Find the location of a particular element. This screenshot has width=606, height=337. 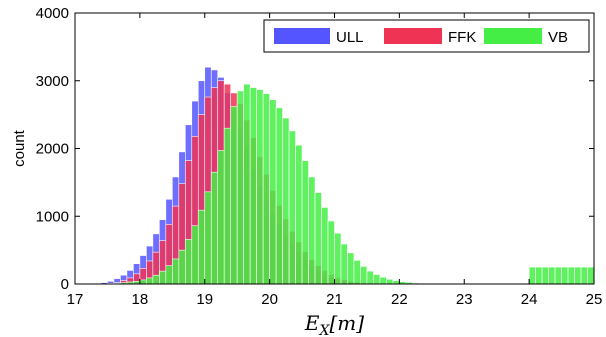

legend: ULL FFK VB is located at coordinates (426, 36).